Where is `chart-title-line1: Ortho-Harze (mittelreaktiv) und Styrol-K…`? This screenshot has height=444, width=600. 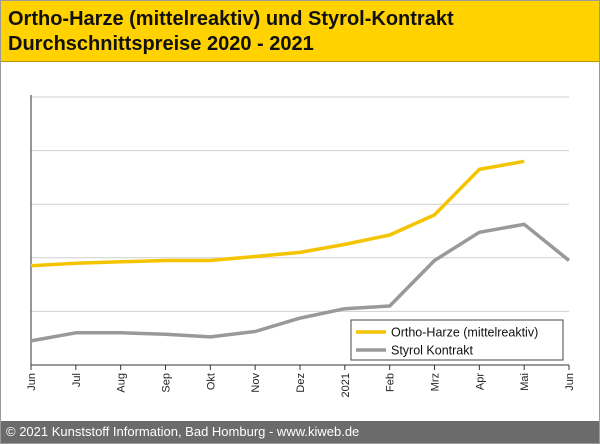 chart-title-line1: Ortho-Harze (mittelreaktiv) und Styrol-K… is located at coordinates (231, 19).